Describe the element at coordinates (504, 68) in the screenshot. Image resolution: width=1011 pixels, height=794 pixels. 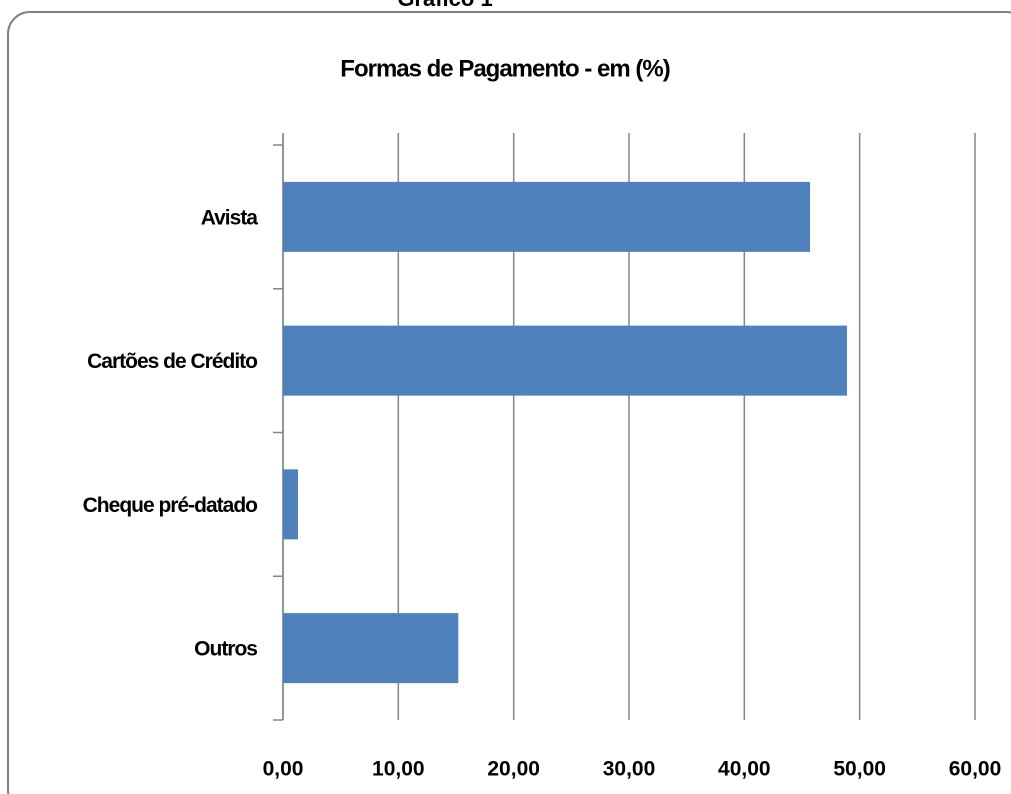
I see `chart-title: Formas de Pagamento - em (%)` at that location.